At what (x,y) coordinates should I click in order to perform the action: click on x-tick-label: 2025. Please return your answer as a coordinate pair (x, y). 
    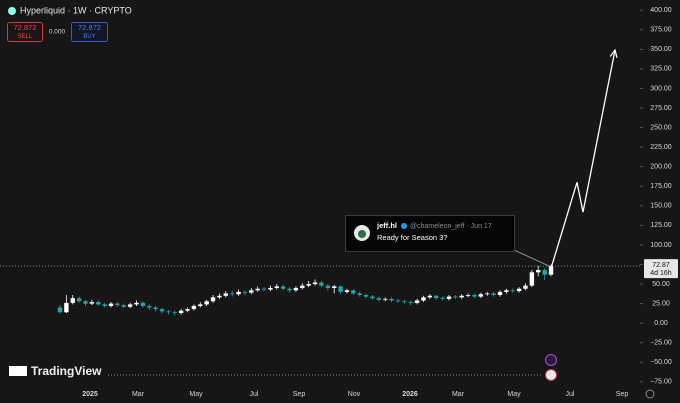
    Looking at the image, I should click on (90, 394).